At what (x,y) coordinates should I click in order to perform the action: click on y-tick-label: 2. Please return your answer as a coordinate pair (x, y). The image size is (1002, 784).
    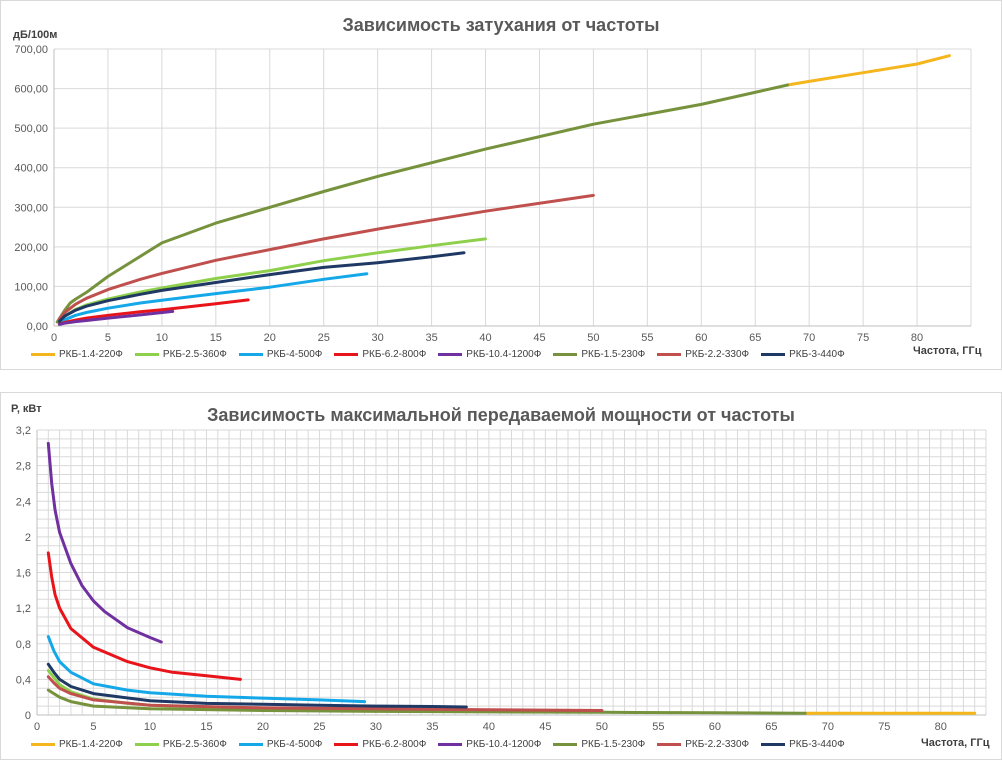
    Looking at the image, I should click on (28, 538).